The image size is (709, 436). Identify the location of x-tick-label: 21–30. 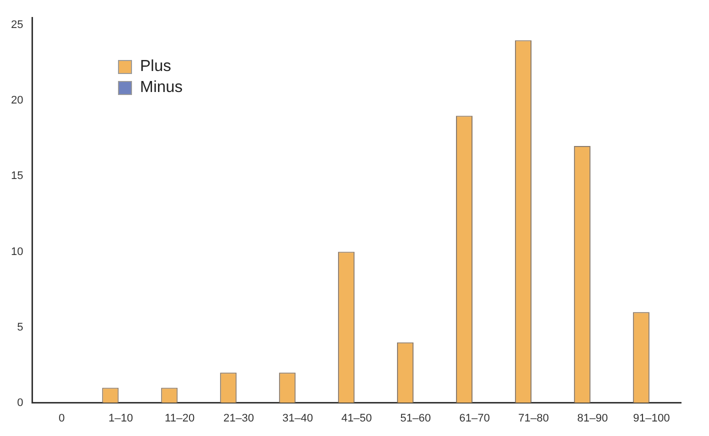
(238, 418).